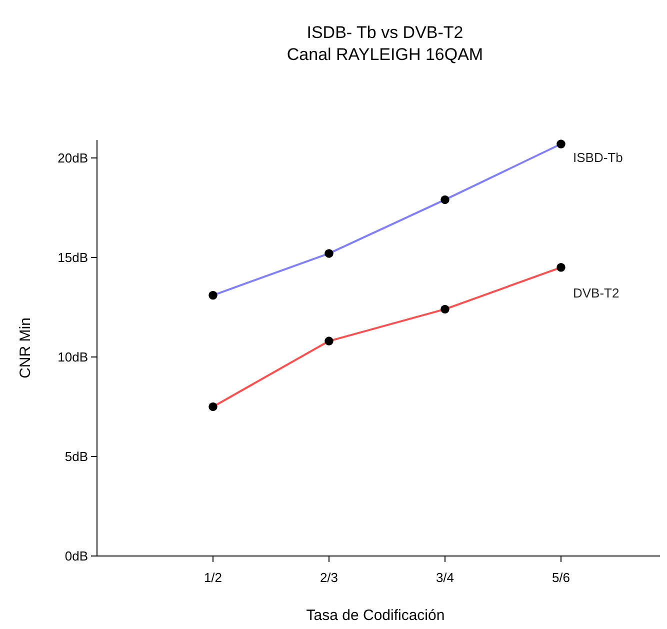 The height and width of the screenshot is (629, 667). What do you see at coordinates (445, 577) in the screenshot?
I see `x-tick-label: 3/4` at bounding box center [445, 577].